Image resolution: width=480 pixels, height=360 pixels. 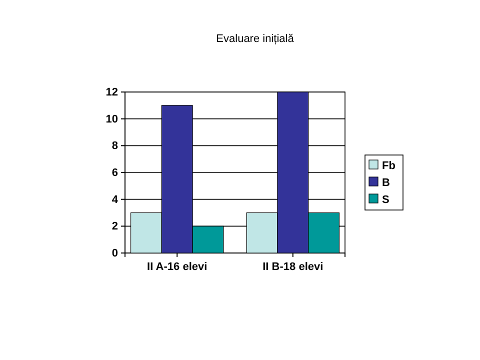 I want to click on y-tick-label: 4, so click(x=115, y=200).